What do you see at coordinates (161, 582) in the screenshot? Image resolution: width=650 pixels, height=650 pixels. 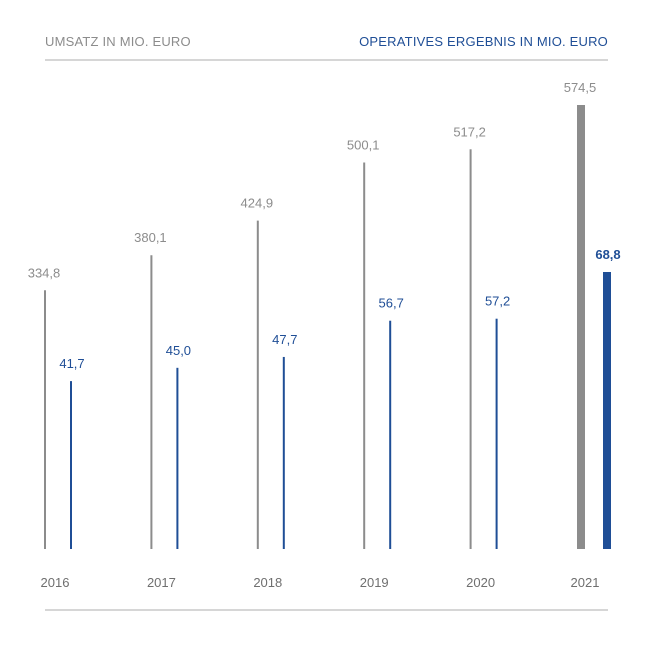 I see `year-label-2017: 2017` at bounding box center [161, 582].